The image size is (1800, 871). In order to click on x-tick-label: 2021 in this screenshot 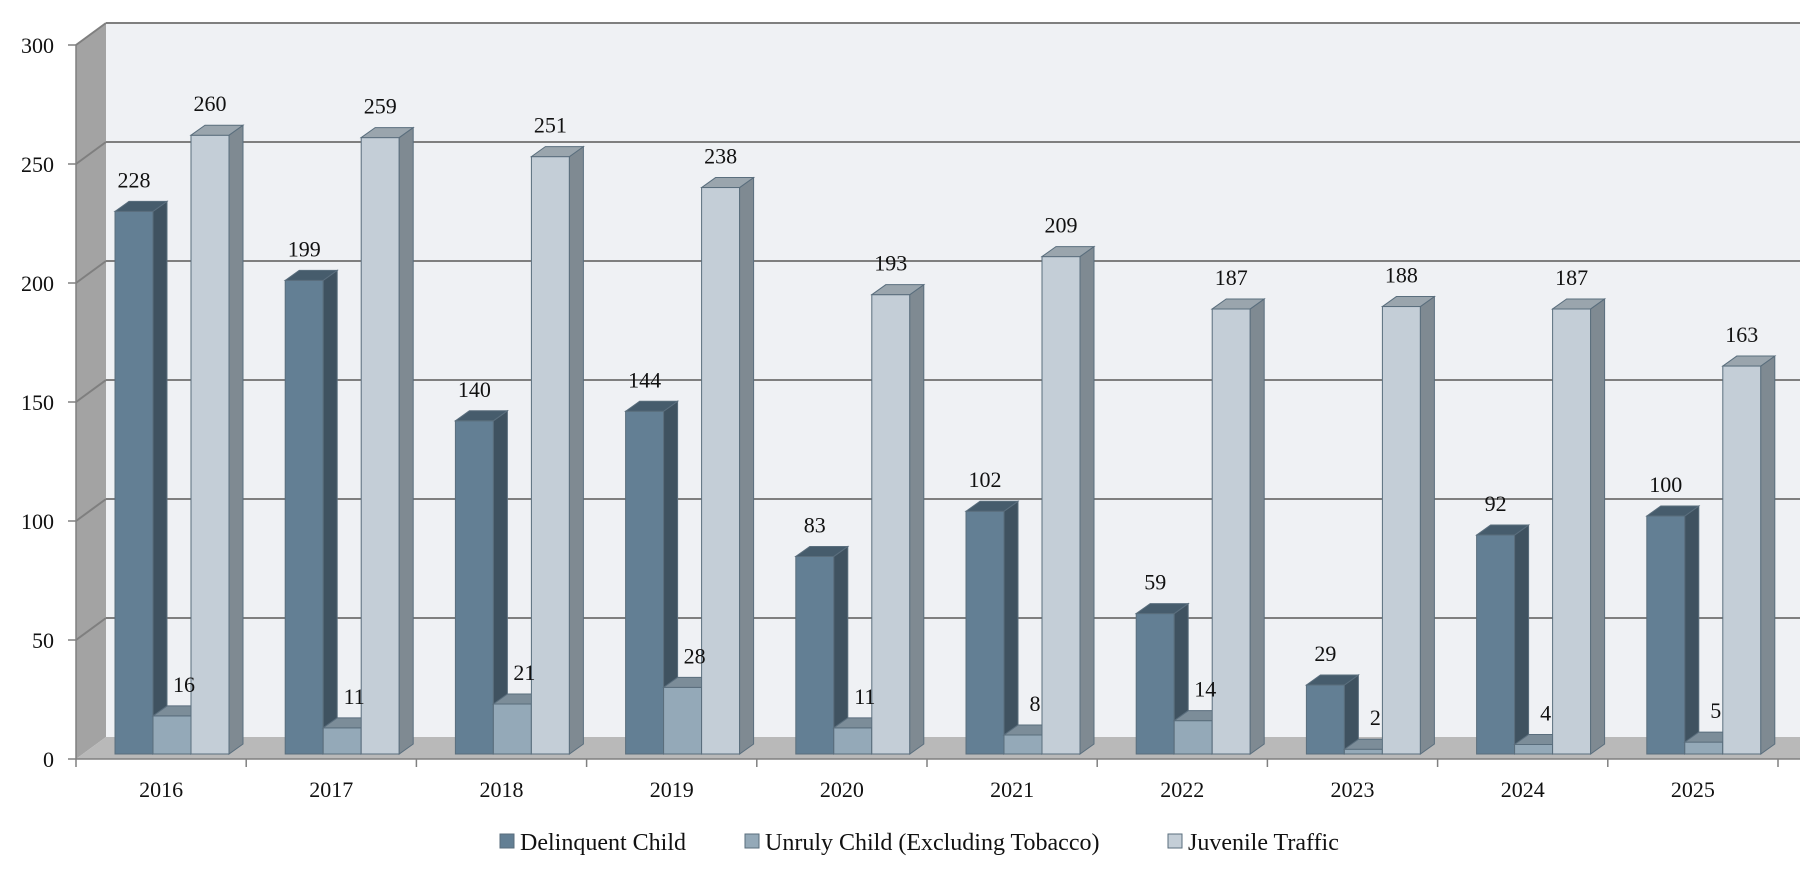, I will do `click(1012, 789)`.